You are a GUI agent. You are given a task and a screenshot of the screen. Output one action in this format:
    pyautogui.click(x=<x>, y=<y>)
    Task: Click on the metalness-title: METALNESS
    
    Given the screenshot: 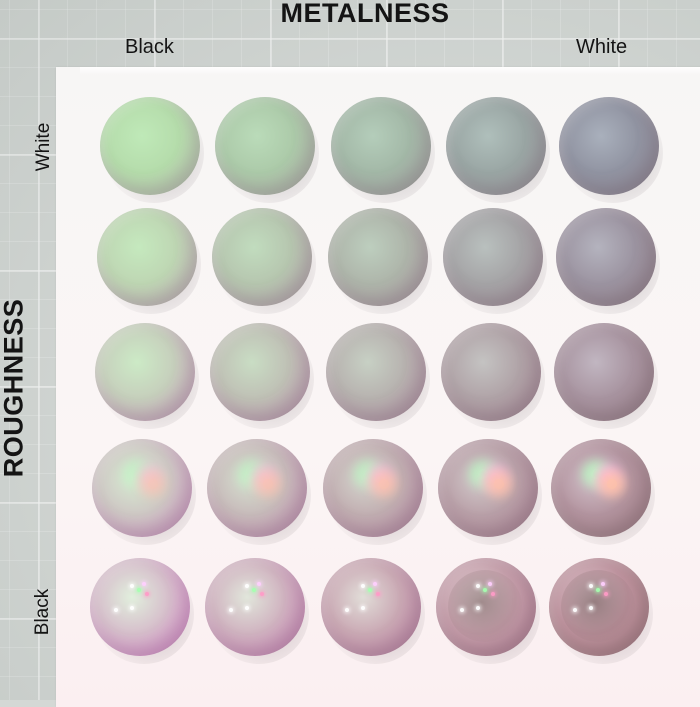 What is the action you would take?
    pyautogui.click(x=365, y=14)
    